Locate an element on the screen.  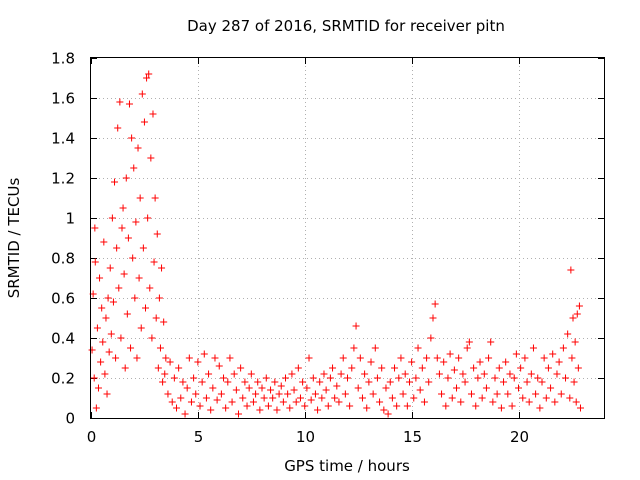
x-tick-label: 15 is located at coordinates (412, 437).